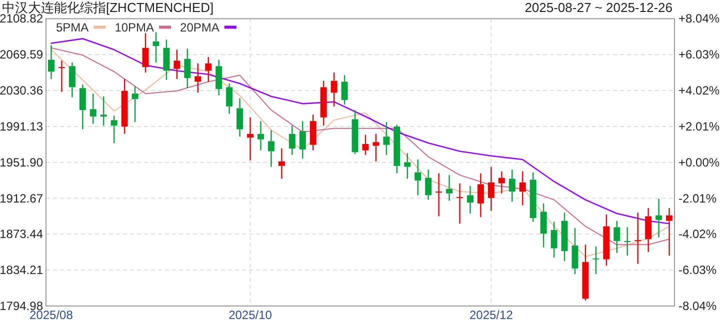 Image resolution: width=720 pixels, height=320 pixels. What do you see at coordinates (22, 91) in the screenshot?
I see `y-tick-label: 2030.36` at bounding box center [22, 91].